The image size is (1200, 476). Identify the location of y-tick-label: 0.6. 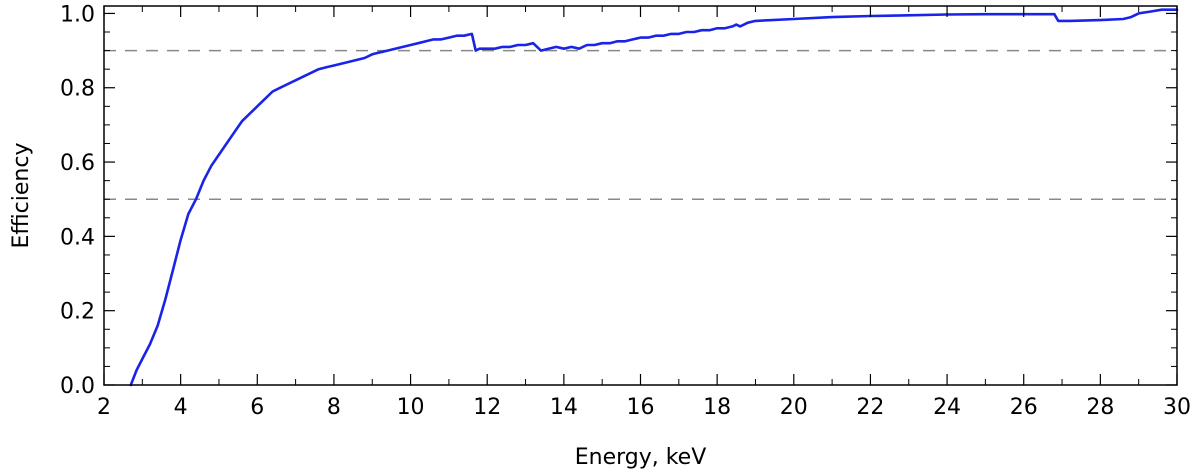
(77, 163).